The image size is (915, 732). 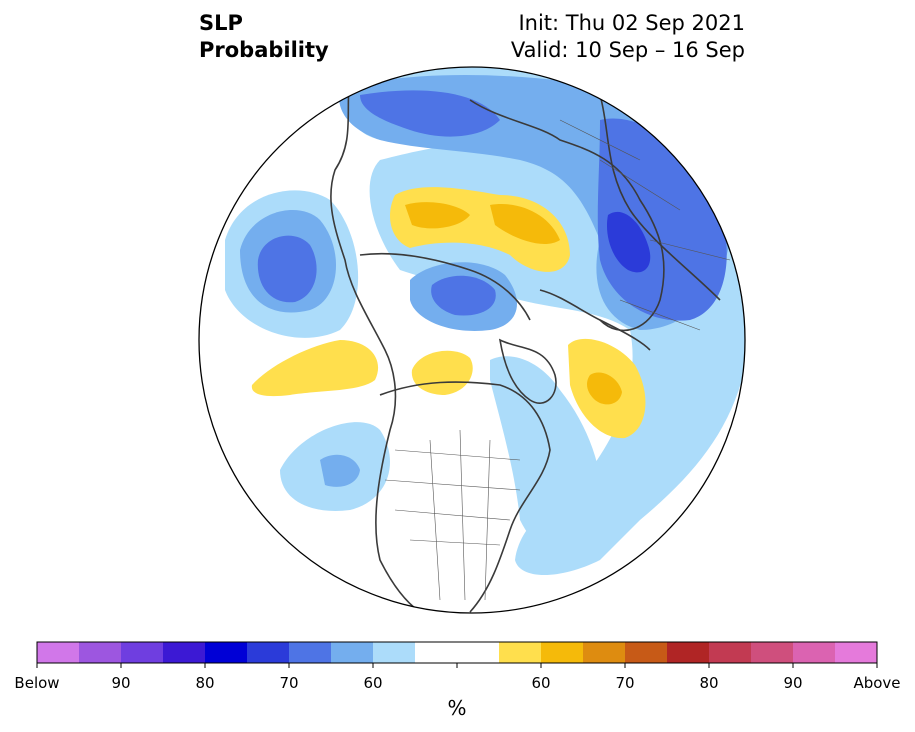 I want to click on above-region-siberia-core, so click(x=482, y=223).